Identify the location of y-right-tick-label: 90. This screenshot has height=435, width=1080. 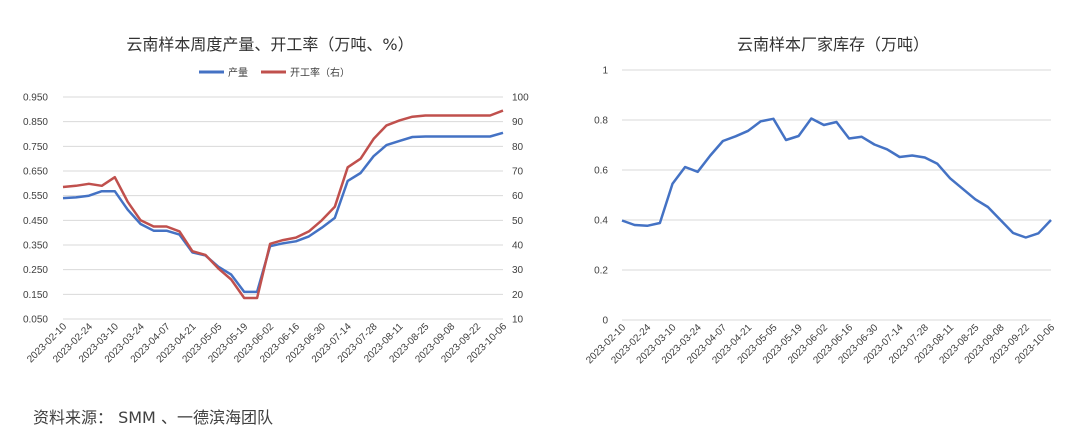
(518, 122).